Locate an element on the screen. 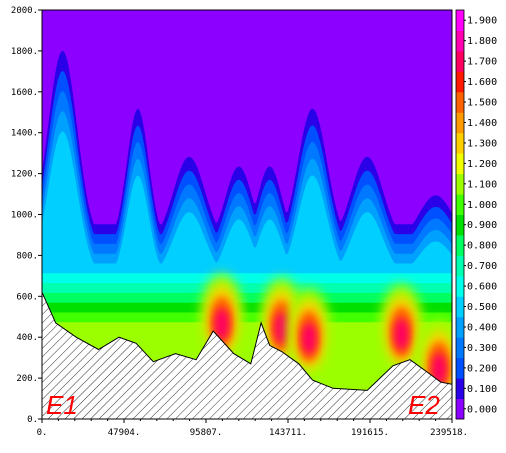 This screenshot has width=506, height=453. colorbar-label: 0.300 is located at coordinates (482, 348).